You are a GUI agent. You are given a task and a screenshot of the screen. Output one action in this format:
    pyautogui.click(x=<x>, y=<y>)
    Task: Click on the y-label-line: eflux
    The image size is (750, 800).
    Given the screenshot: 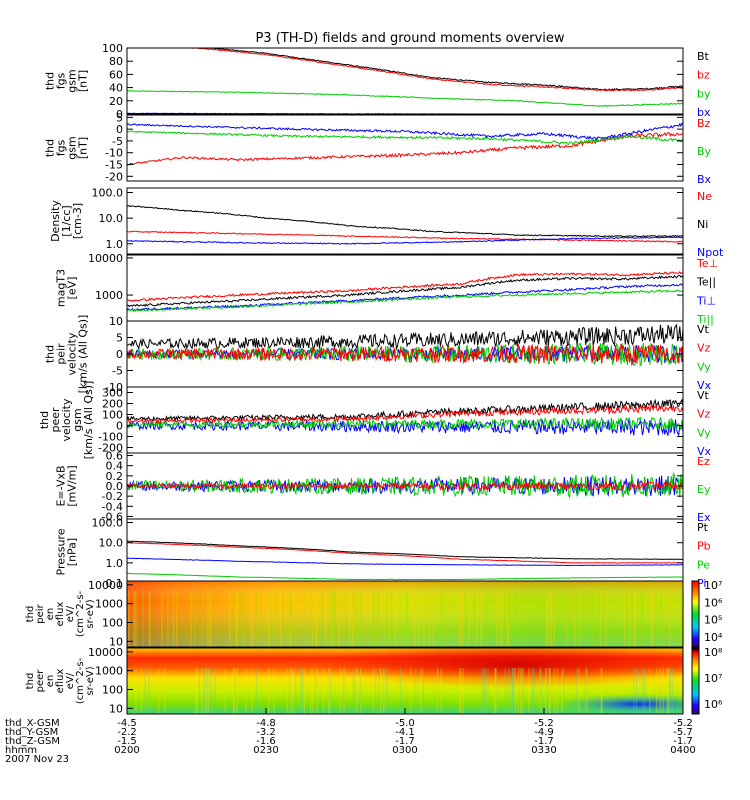 What is the action you would take?
    pyautogui.click(x=60, y=614)
    